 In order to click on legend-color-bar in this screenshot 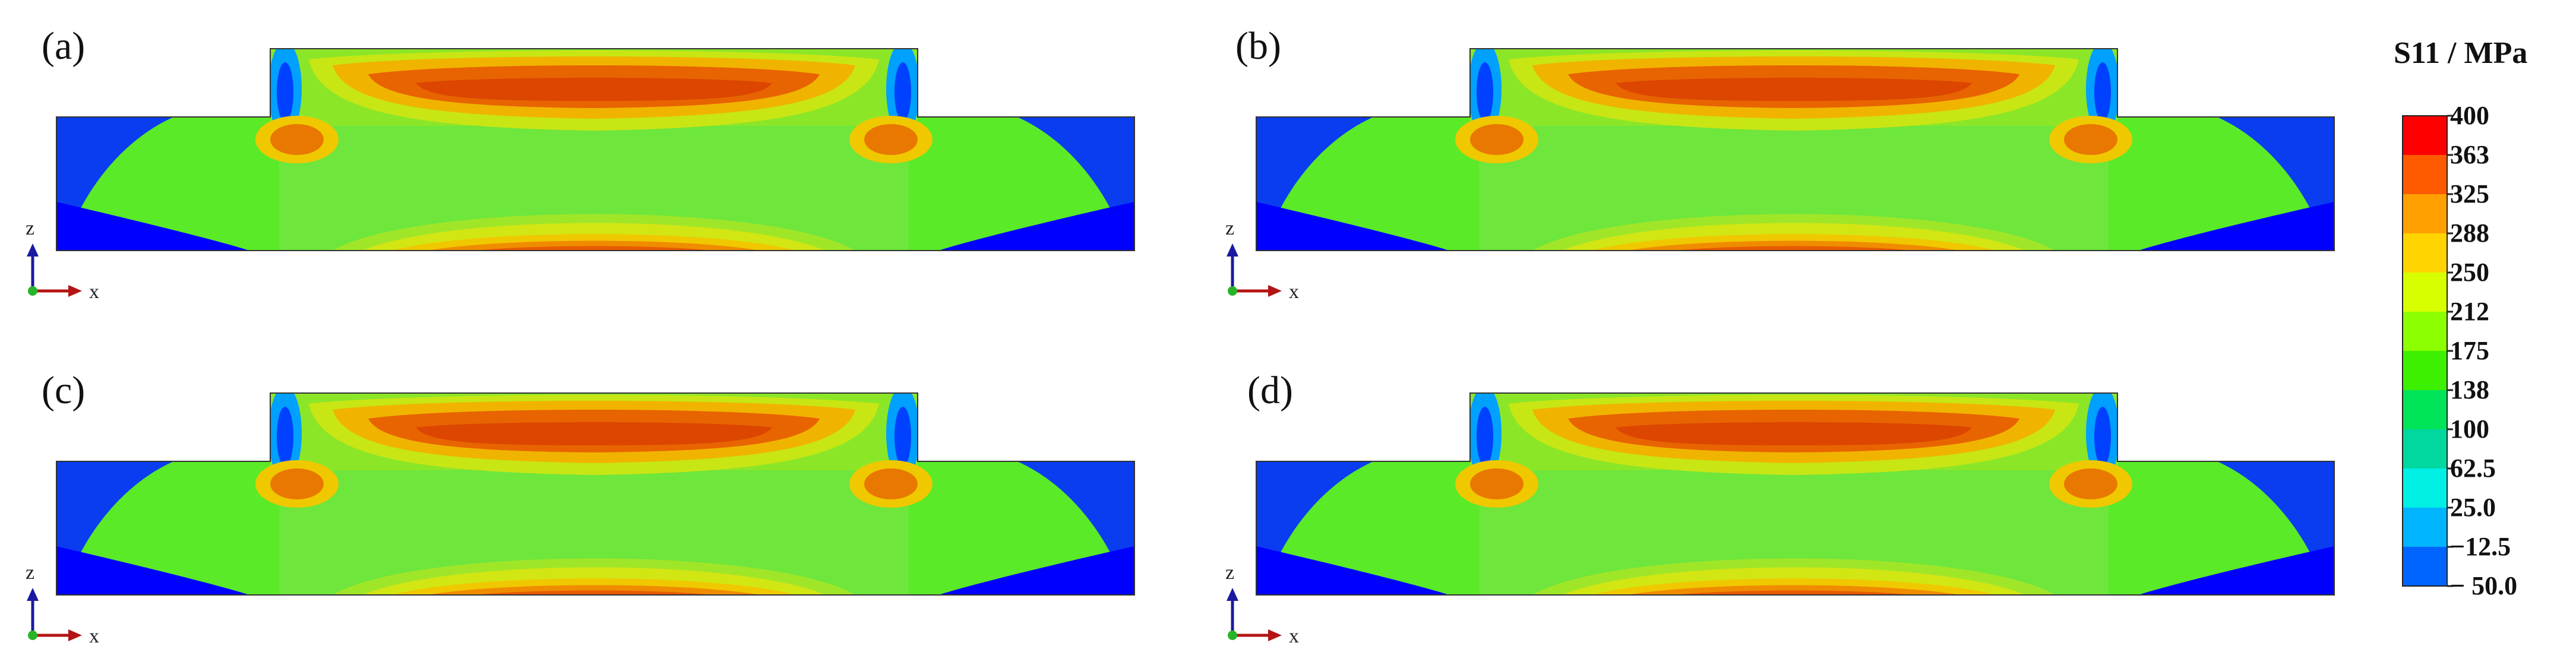, I will do `click(2427, 351)`.